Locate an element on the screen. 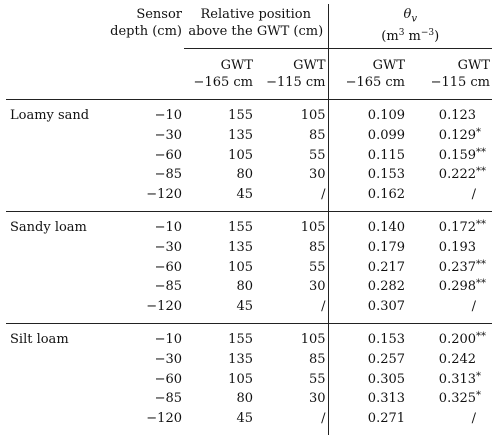  theta-165-cell: 0.257 is located at coordinates (367, 359).